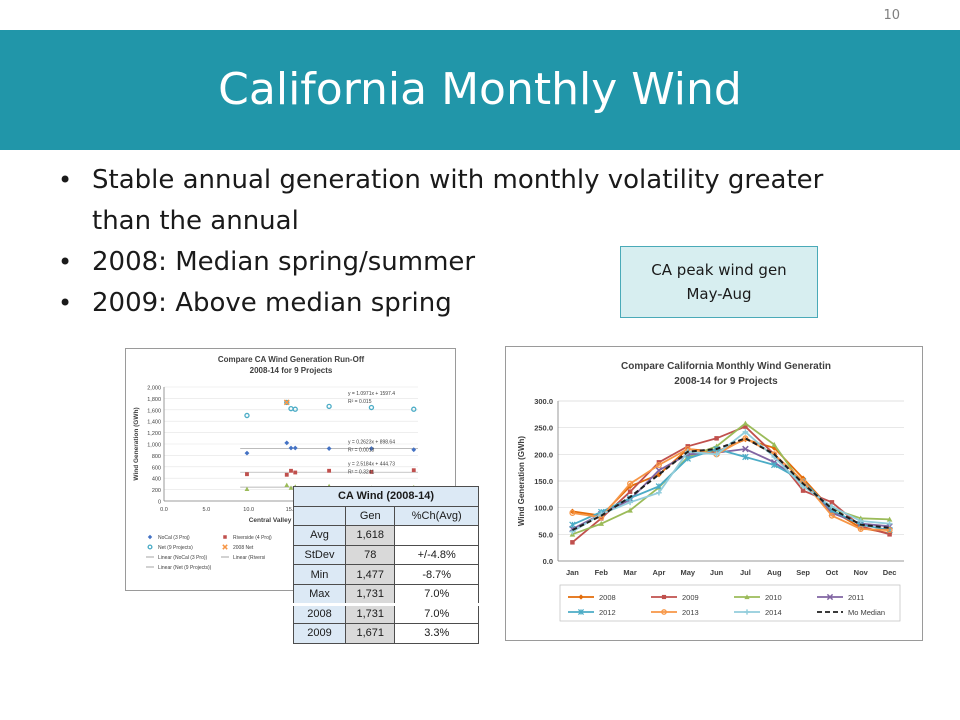 This screenshot has height=720, width=960. Describe the element at coordinates (719, 294) in the screenshot. I see `callout-line: May-Aug` at that location.